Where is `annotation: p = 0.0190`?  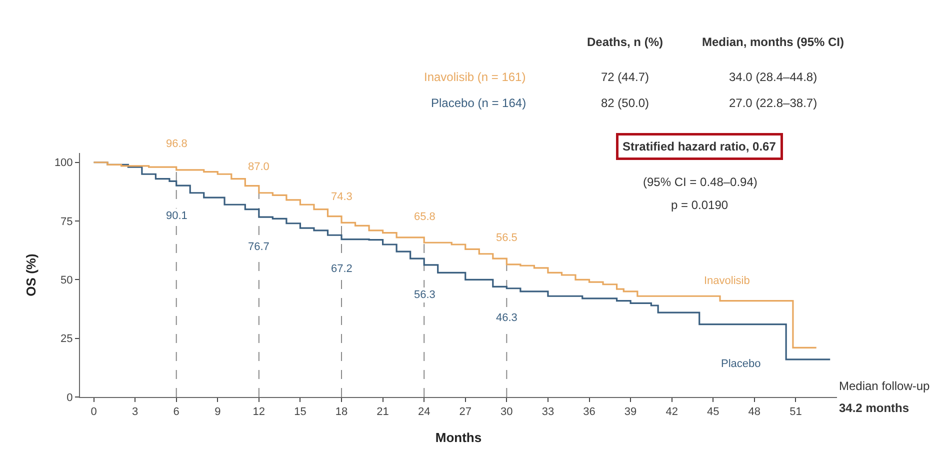
annotation: p = 0.0190 is located at coordinates (699, 205).